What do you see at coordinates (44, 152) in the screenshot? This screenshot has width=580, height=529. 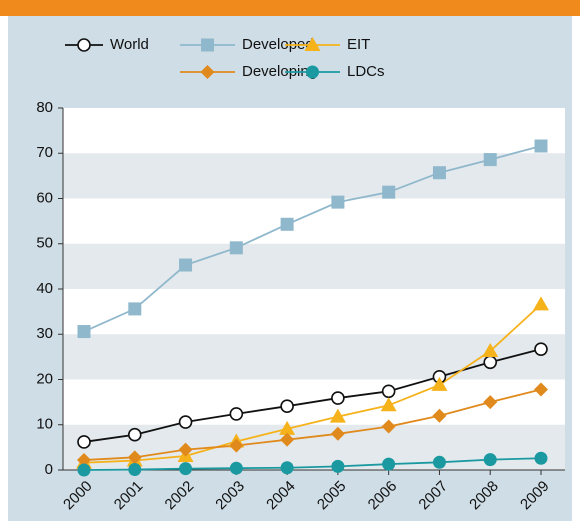 I see `y-tick-label: 70` at bounding box center [44, 152].